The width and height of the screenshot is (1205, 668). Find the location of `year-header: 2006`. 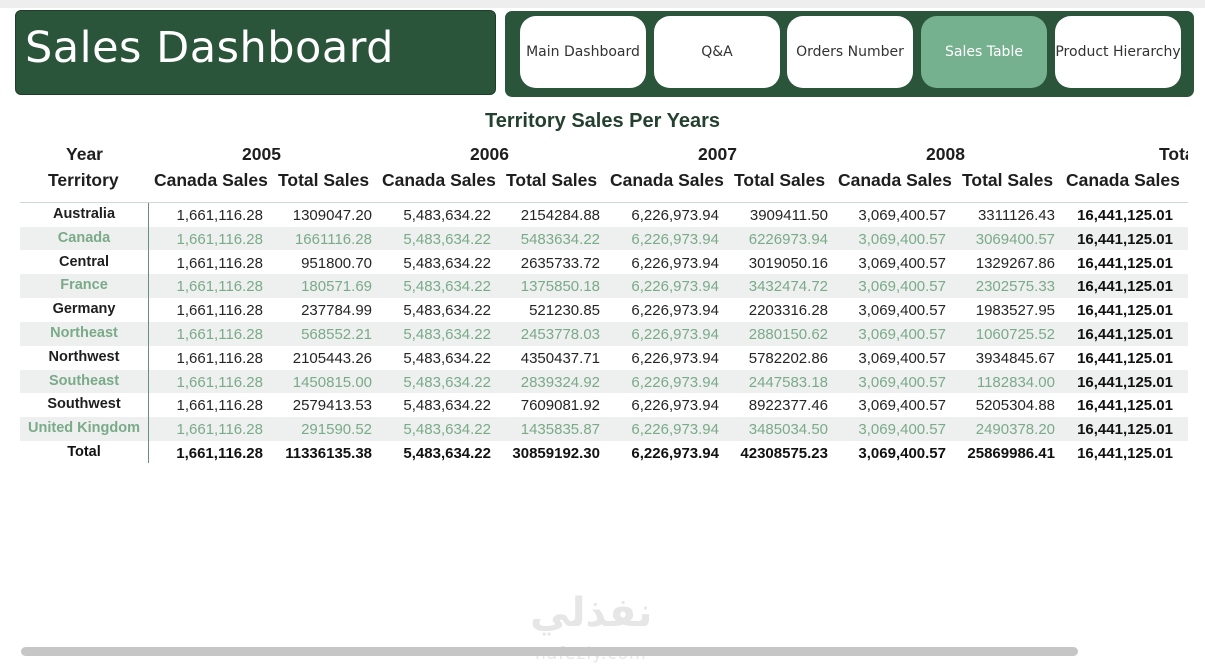

year-header: 2006 is located at coordinates (489, 154).